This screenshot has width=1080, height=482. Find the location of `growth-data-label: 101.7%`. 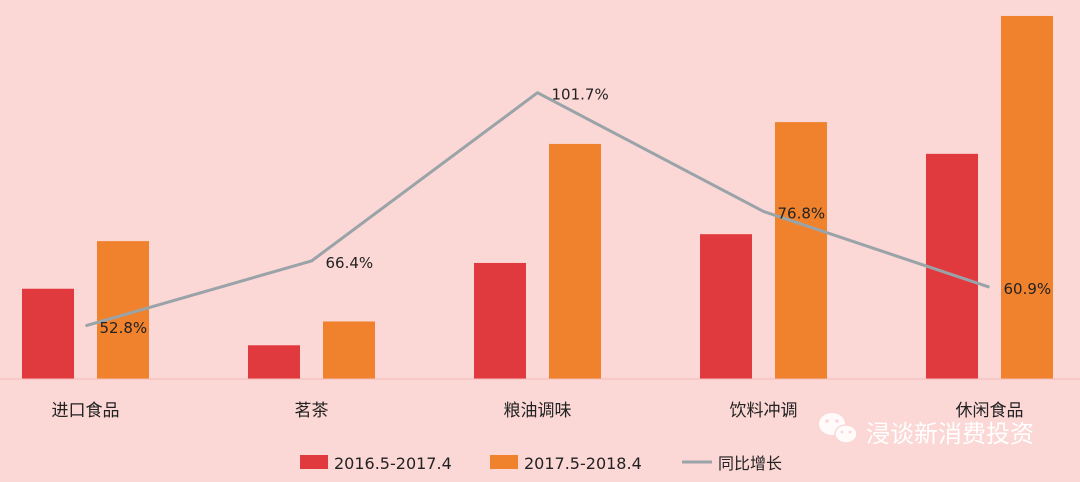

growth-data-label: 101.7% is located at coordinates (580, 95).